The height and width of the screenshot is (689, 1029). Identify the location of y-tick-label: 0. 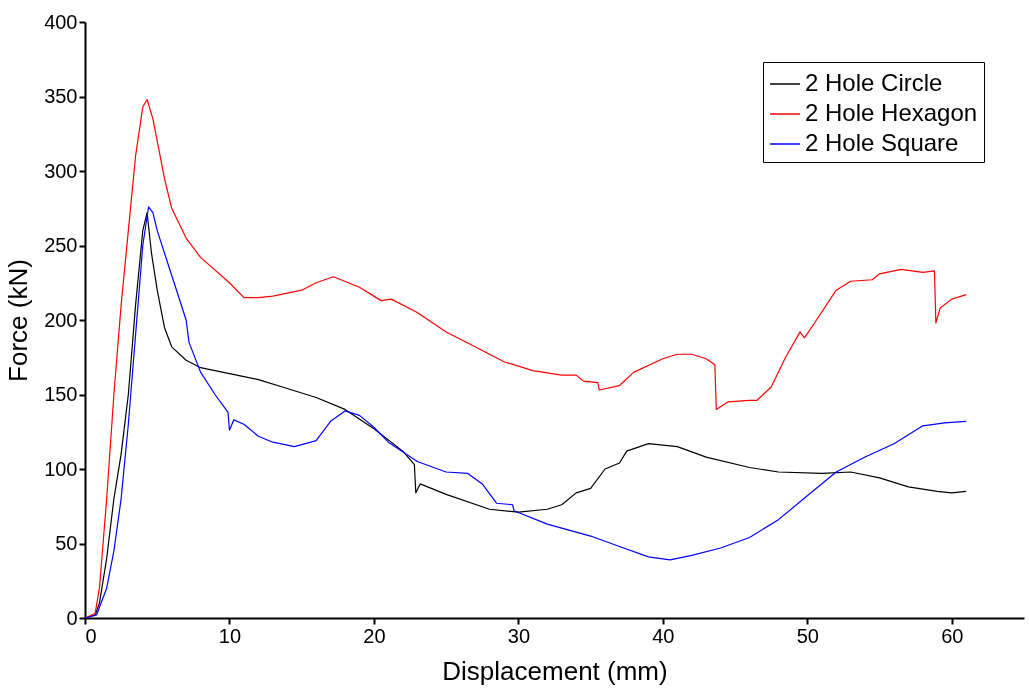
(72, 617).